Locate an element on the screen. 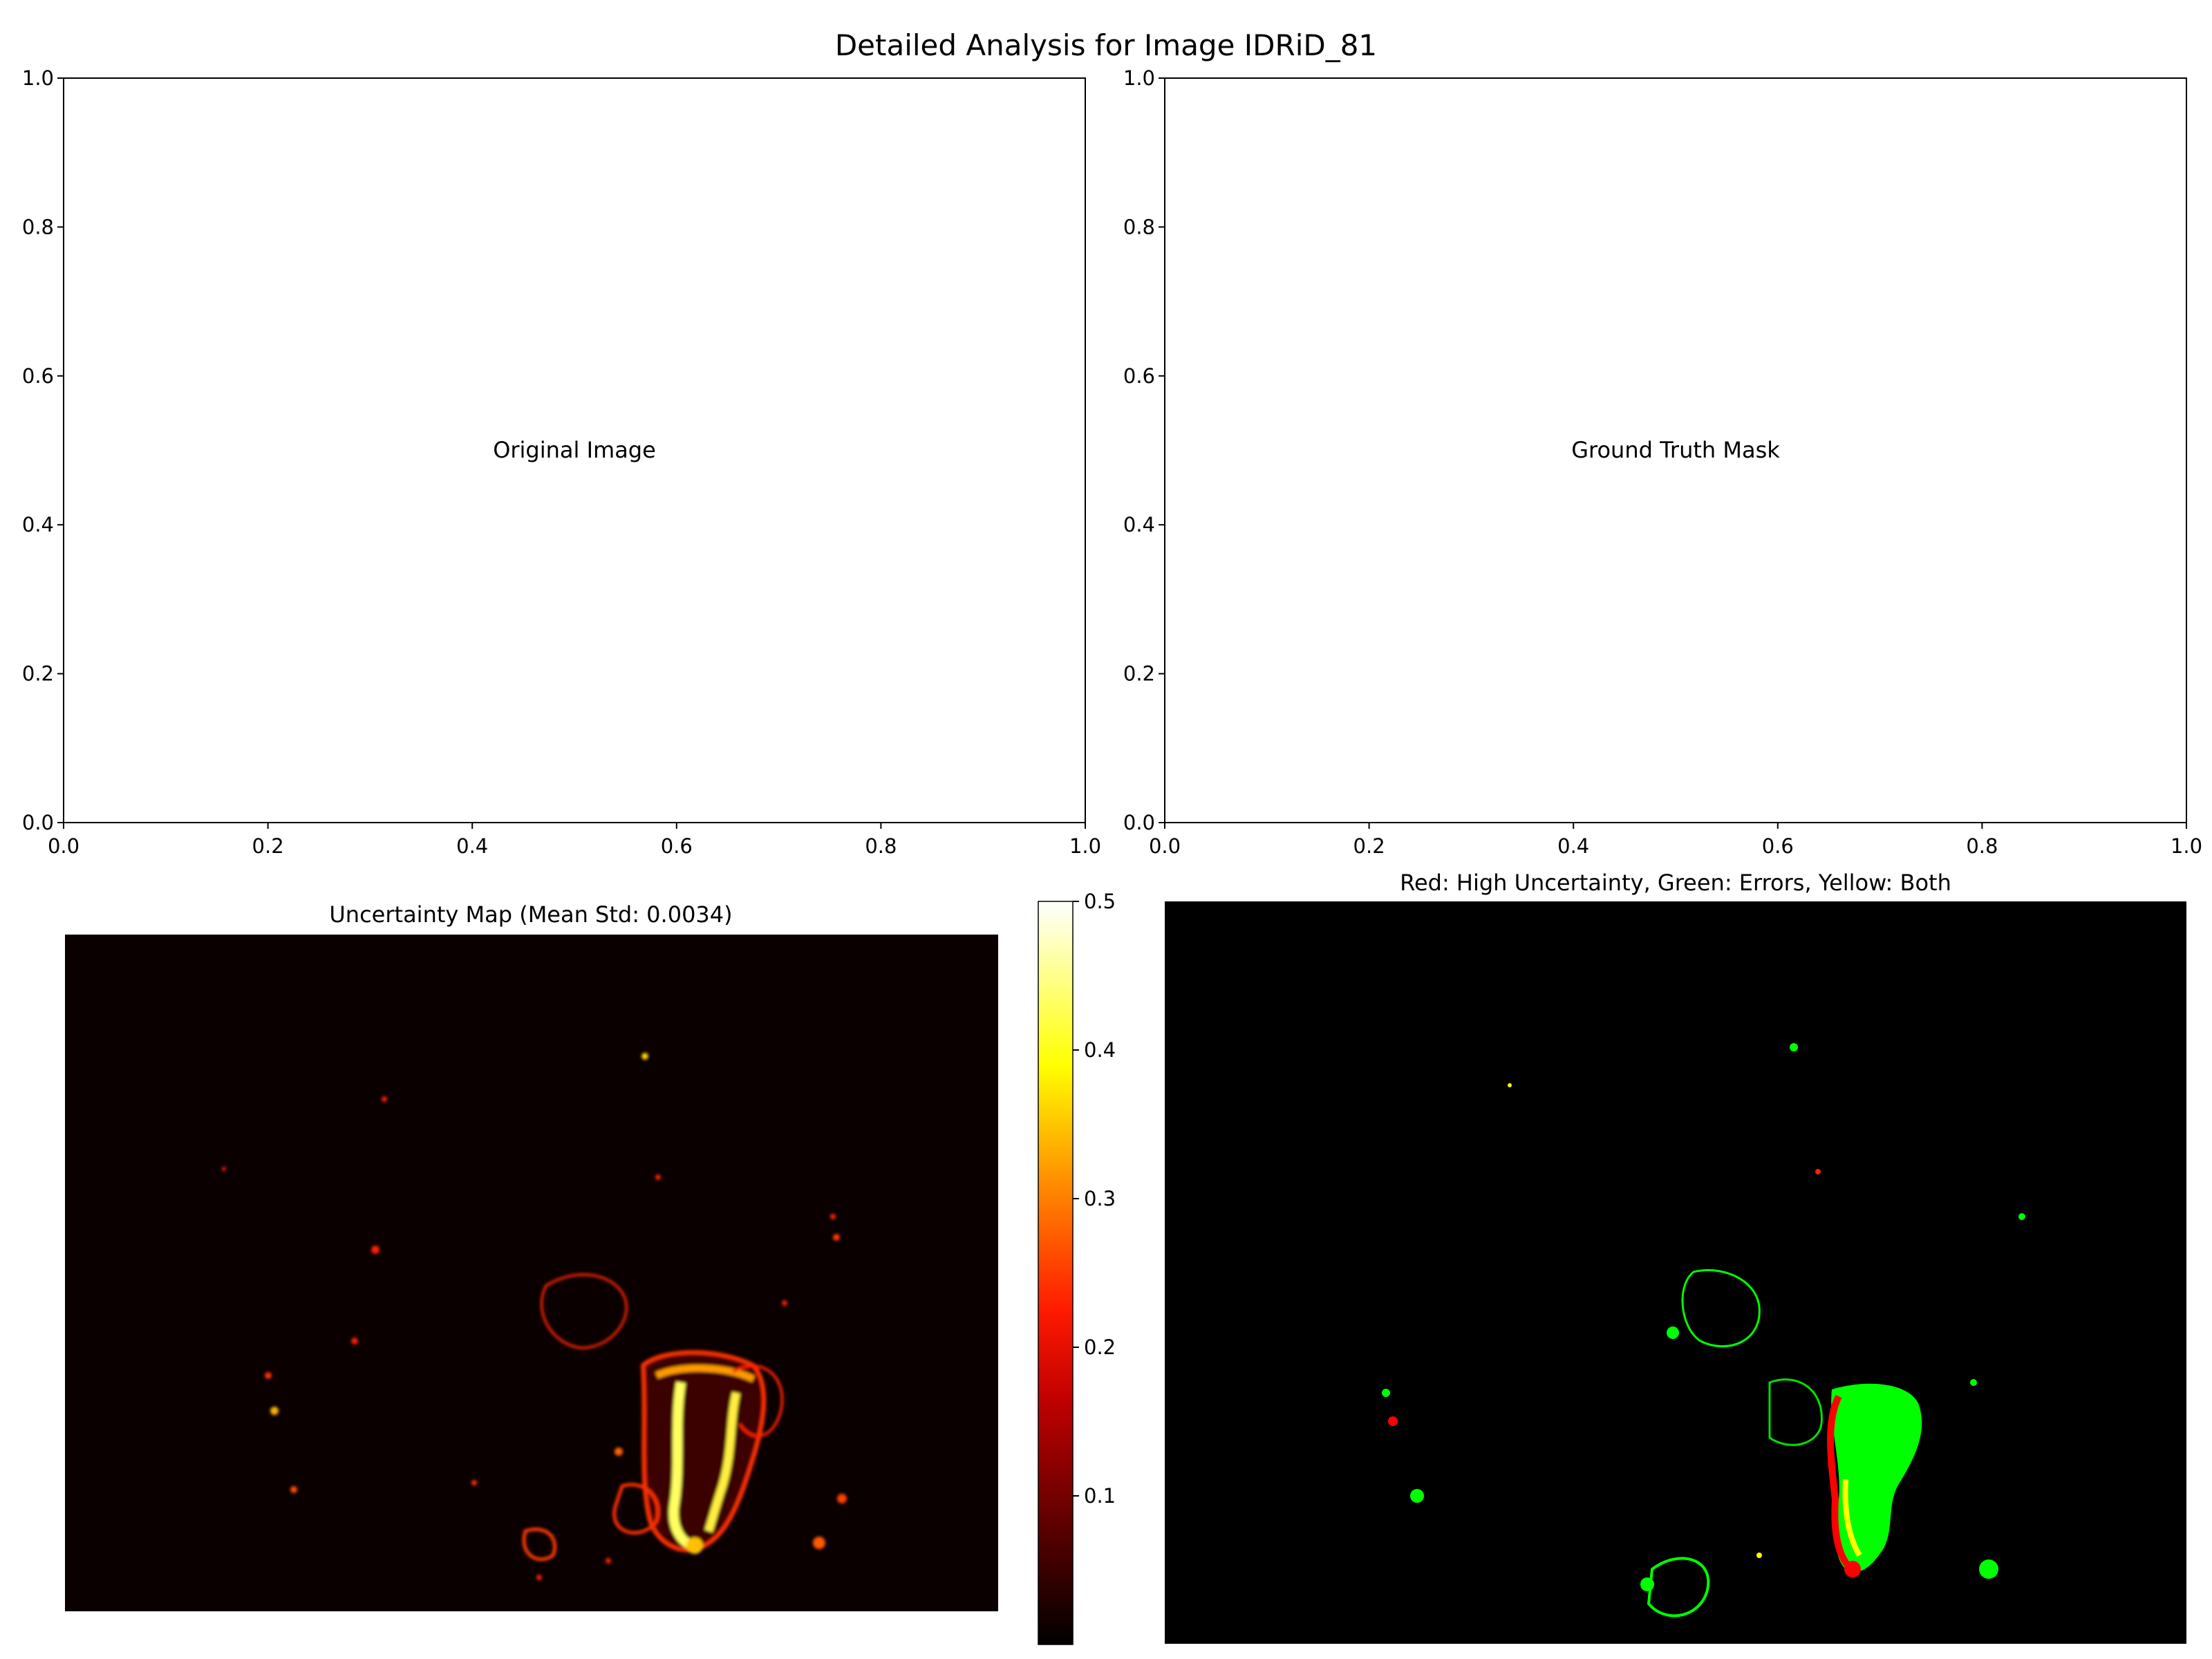  original-y-tick-label: 0.8 is located at coordinates (38, 226).